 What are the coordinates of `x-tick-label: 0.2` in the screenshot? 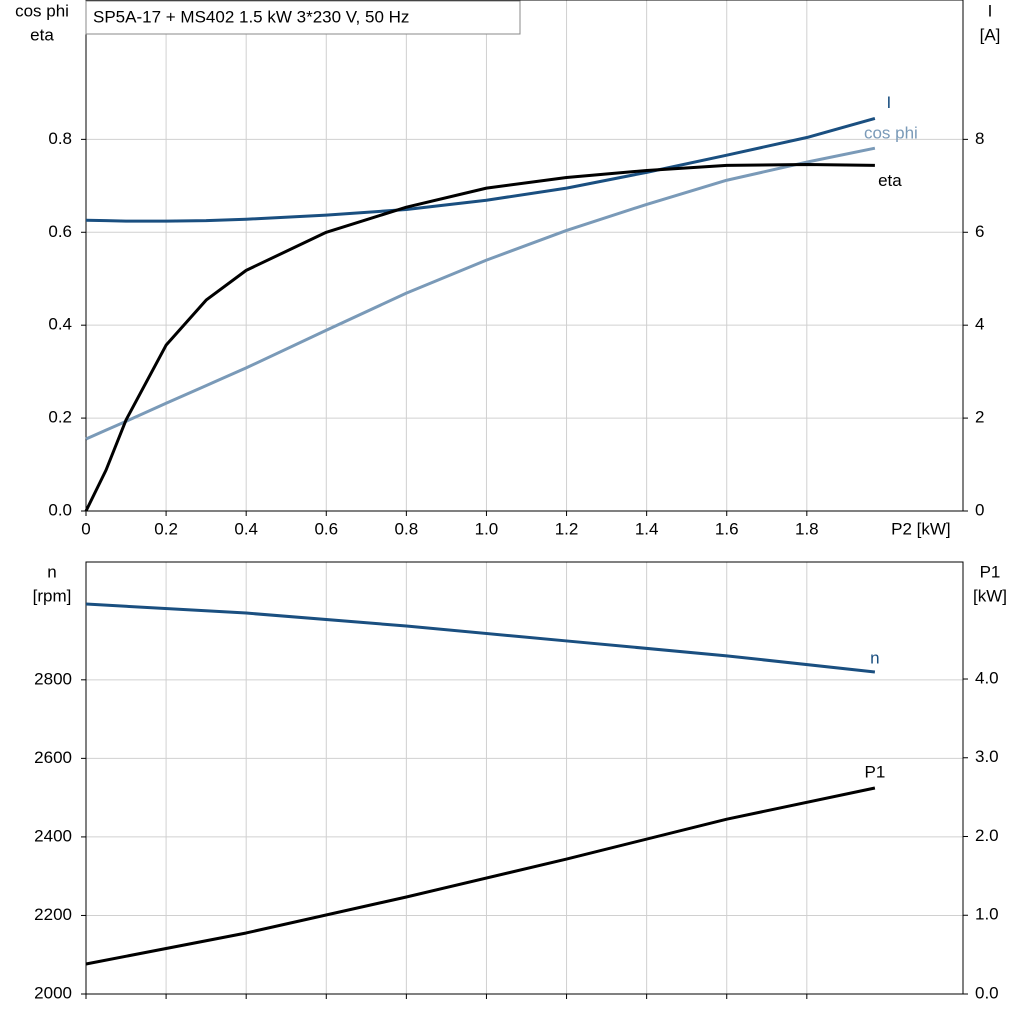 It's located at (166, 528).